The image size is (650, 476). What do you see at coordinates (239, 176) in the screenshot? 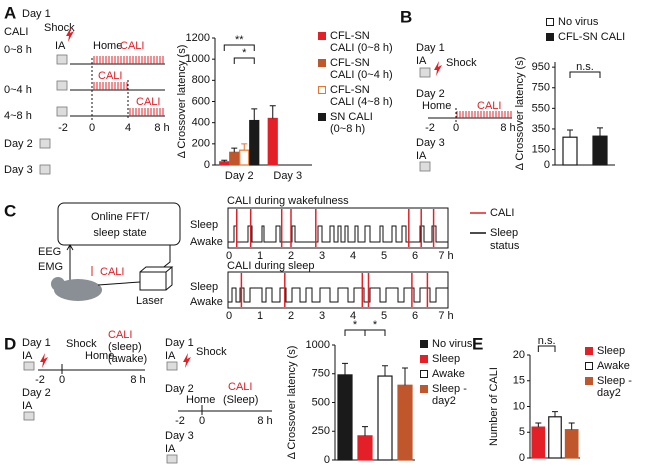
I see `x-tick-label: Day 2` at bounding box center [239, 176].